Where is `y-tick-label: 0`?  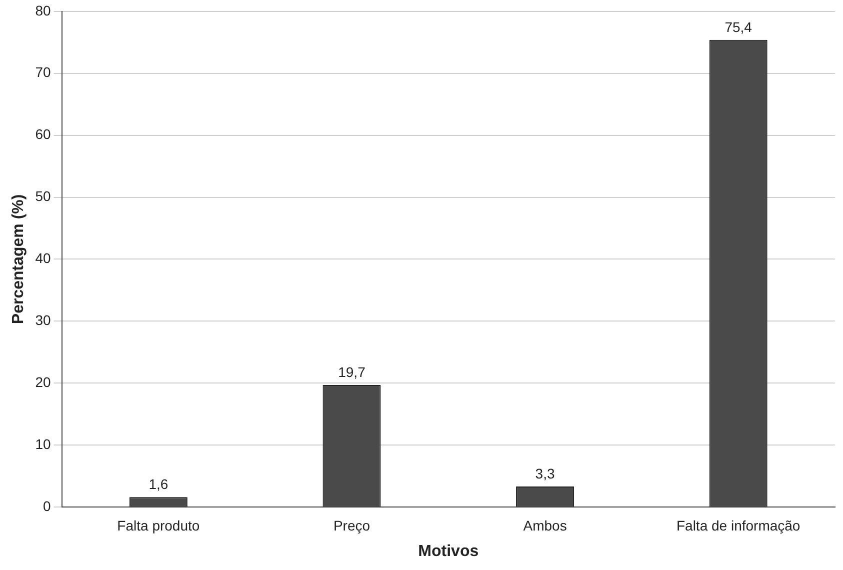
y-tick-label: 0 is located at coordinates (46, 506).